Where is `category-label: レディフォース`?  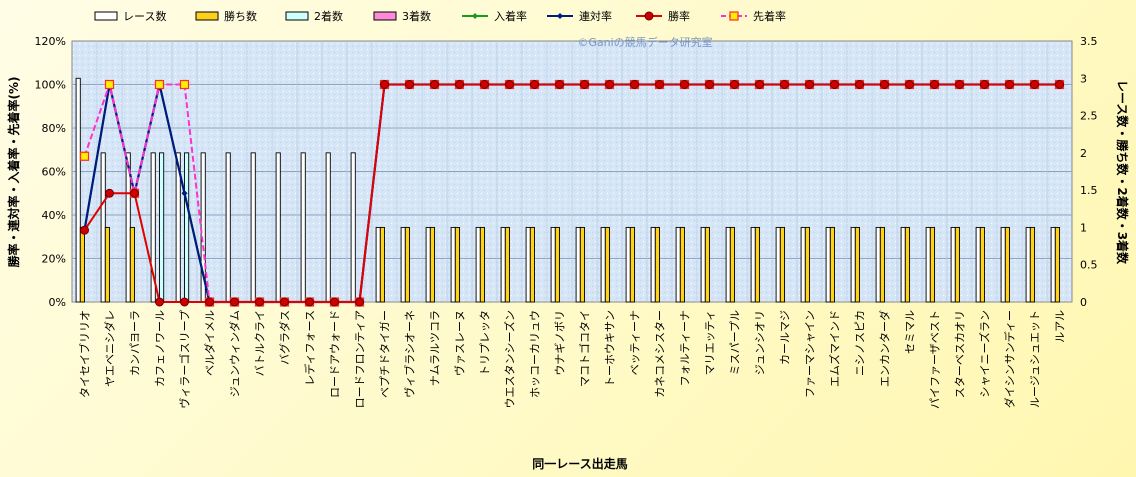 category-label: レディフォース is located at coordinates (310, 348).